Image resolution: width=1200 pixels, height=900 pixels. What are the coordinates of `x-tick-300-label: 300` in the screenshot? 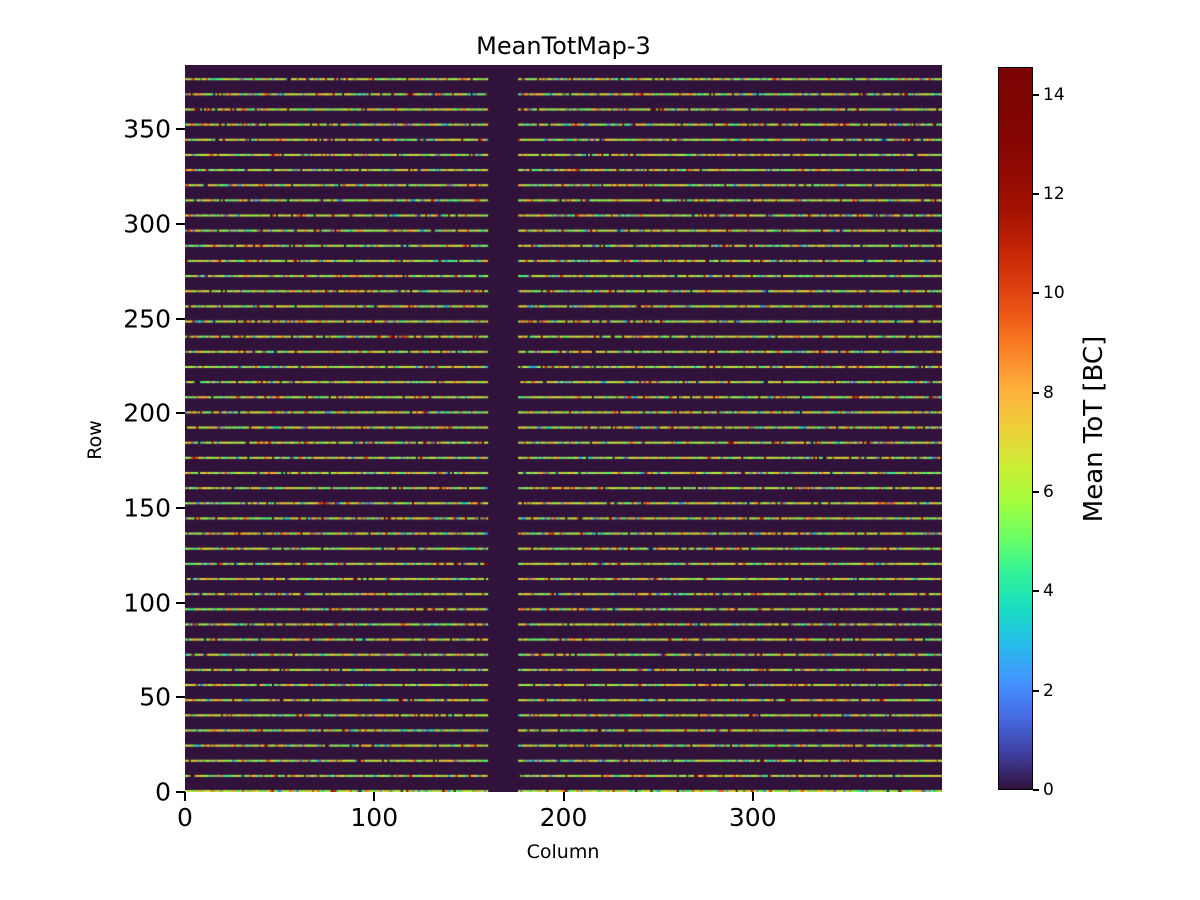 It's located at (752, 817).